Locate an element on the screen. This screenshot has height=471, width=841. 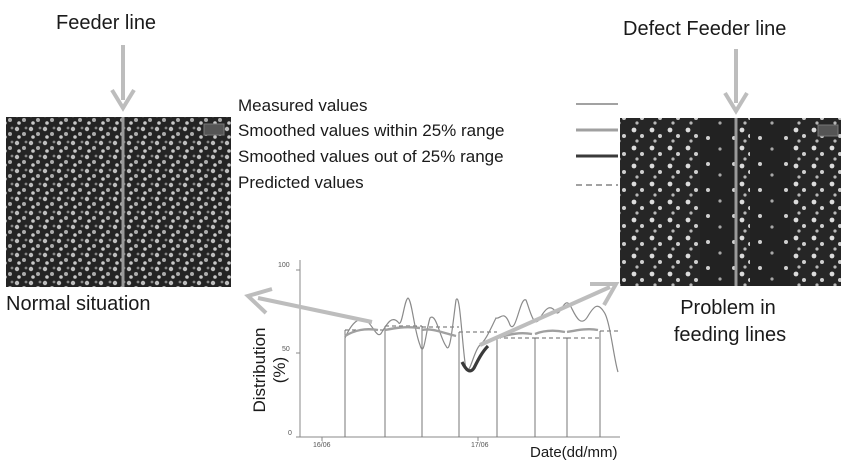
chart-xlabel: Date(dd/mm) is located at coordinates (574, 452).